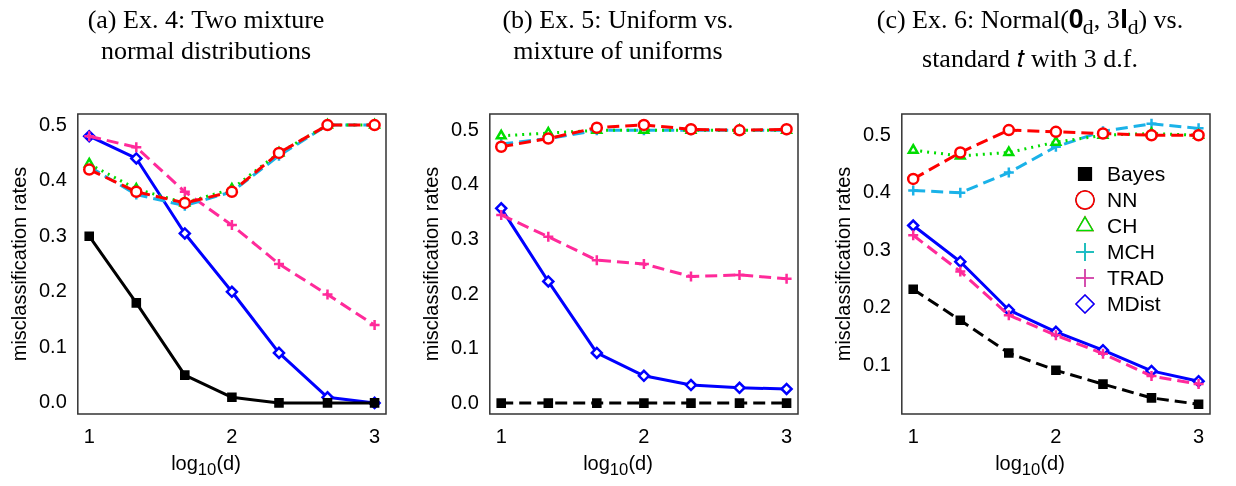  I want to click on chart-title: (b) Ex. 5: Uniform vs. mixture of uniforms, so click(618, 35).